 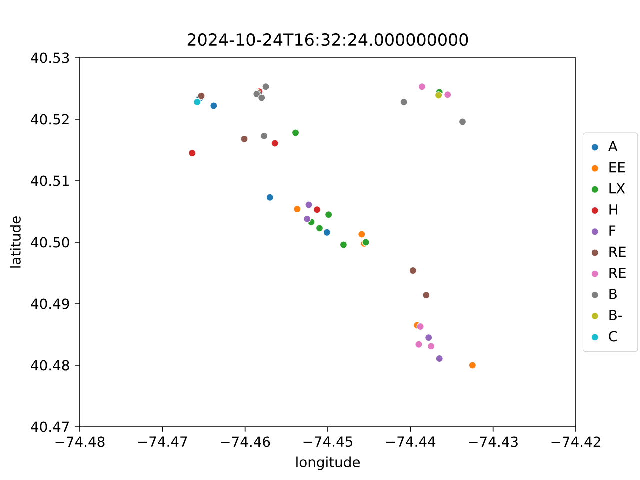 What do you see at coordinates (613, 336) in the screenshot?
I see `legend-label: C` at bounding box center [613, 336].